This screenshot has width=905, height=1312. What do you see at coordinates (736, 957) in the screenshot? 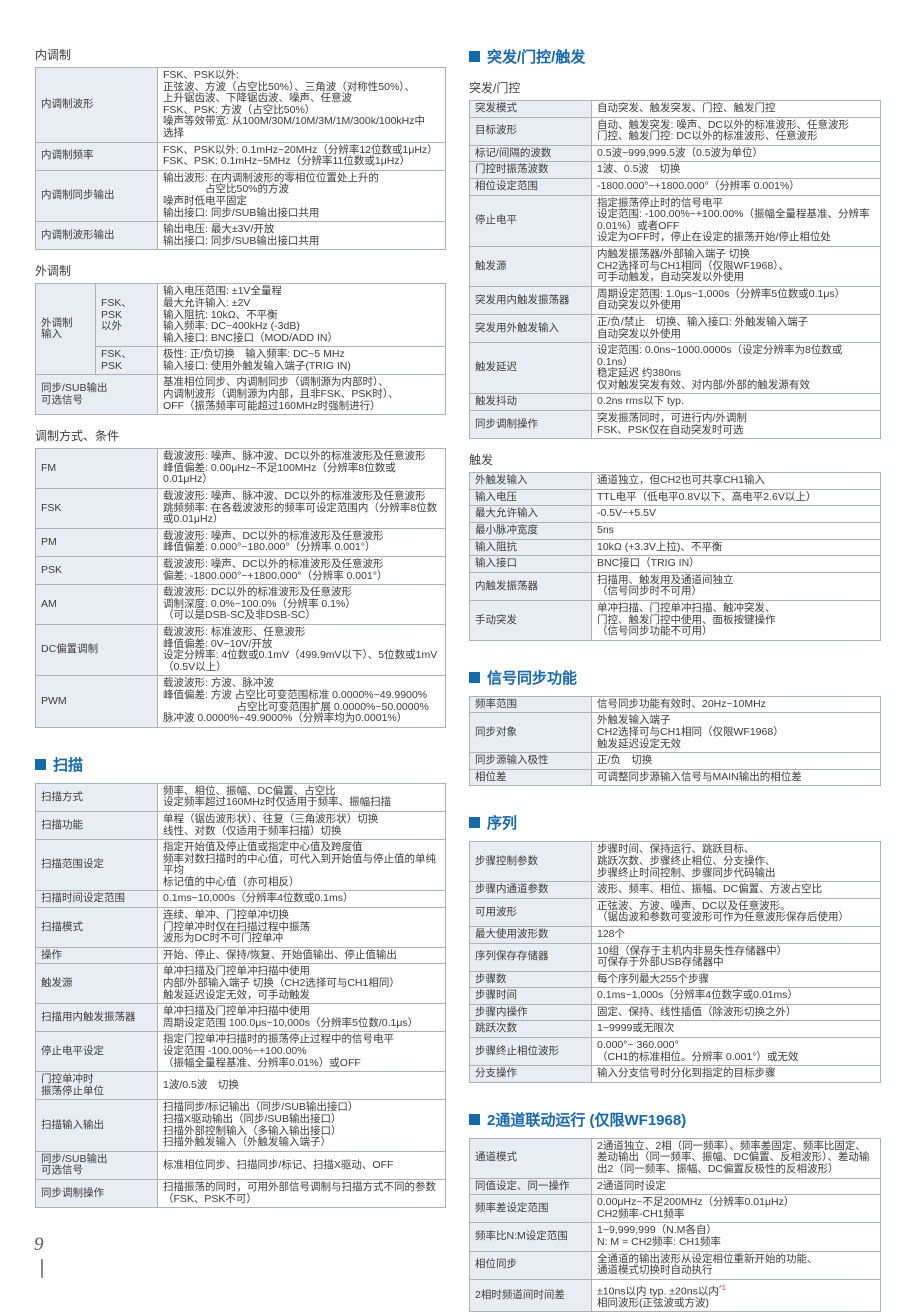
I see `spec-item-value: 10组（保存于主机内非易失性存储器中） 可保存于外部USB存储器中` at bounding box center [736, 957].